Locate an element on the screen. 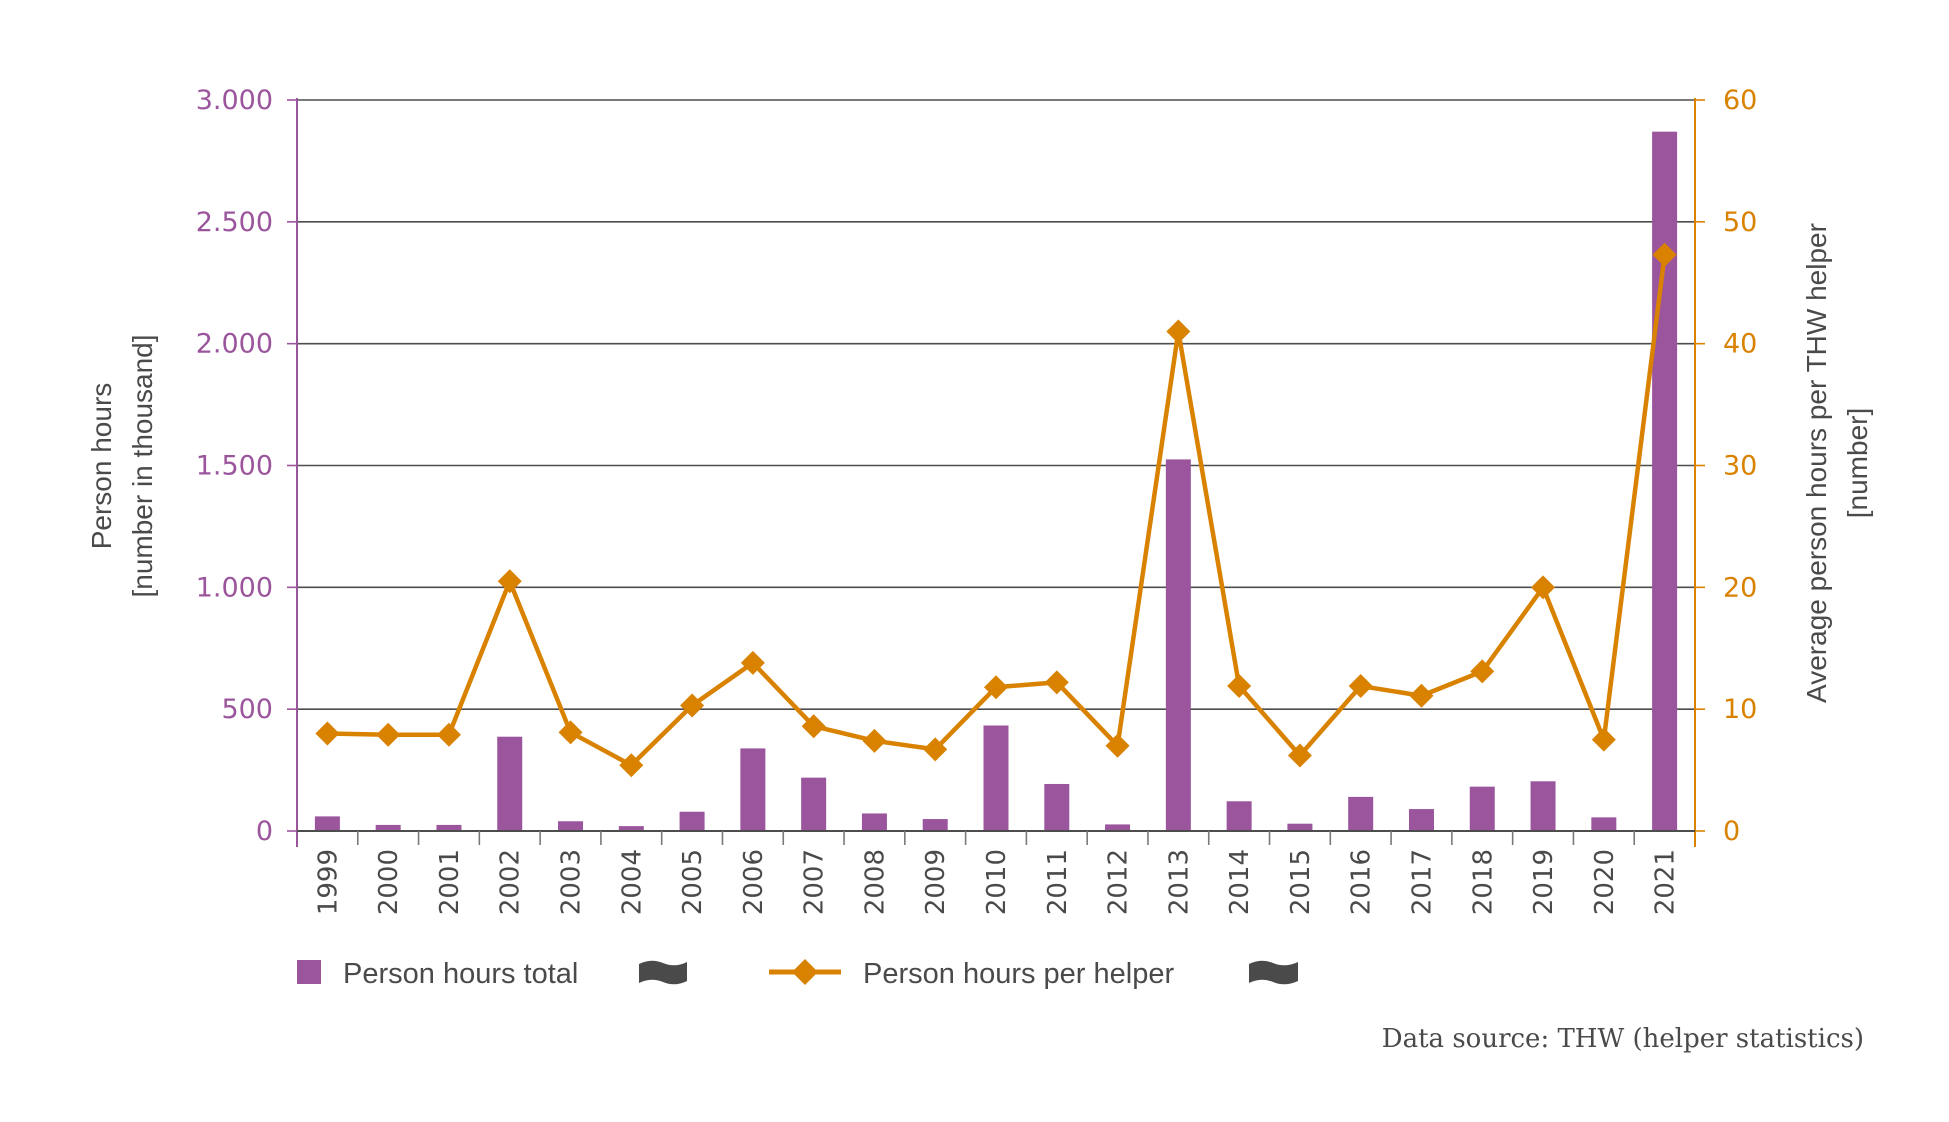 The height and width of the screenshot is (1122, 1949). x-tick-label: 2003 is located at coordinates (572, 882).